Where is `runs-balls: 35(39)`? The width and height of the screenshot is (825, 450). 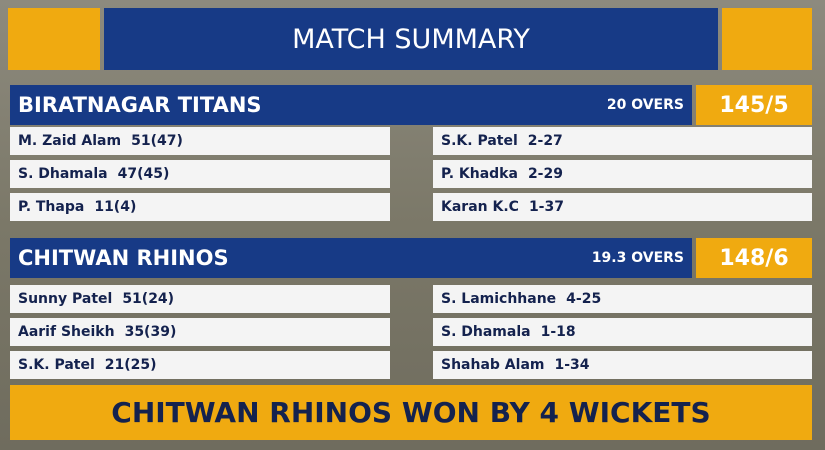
runs-balls: 35(39) is located at coordinates (150, 332).